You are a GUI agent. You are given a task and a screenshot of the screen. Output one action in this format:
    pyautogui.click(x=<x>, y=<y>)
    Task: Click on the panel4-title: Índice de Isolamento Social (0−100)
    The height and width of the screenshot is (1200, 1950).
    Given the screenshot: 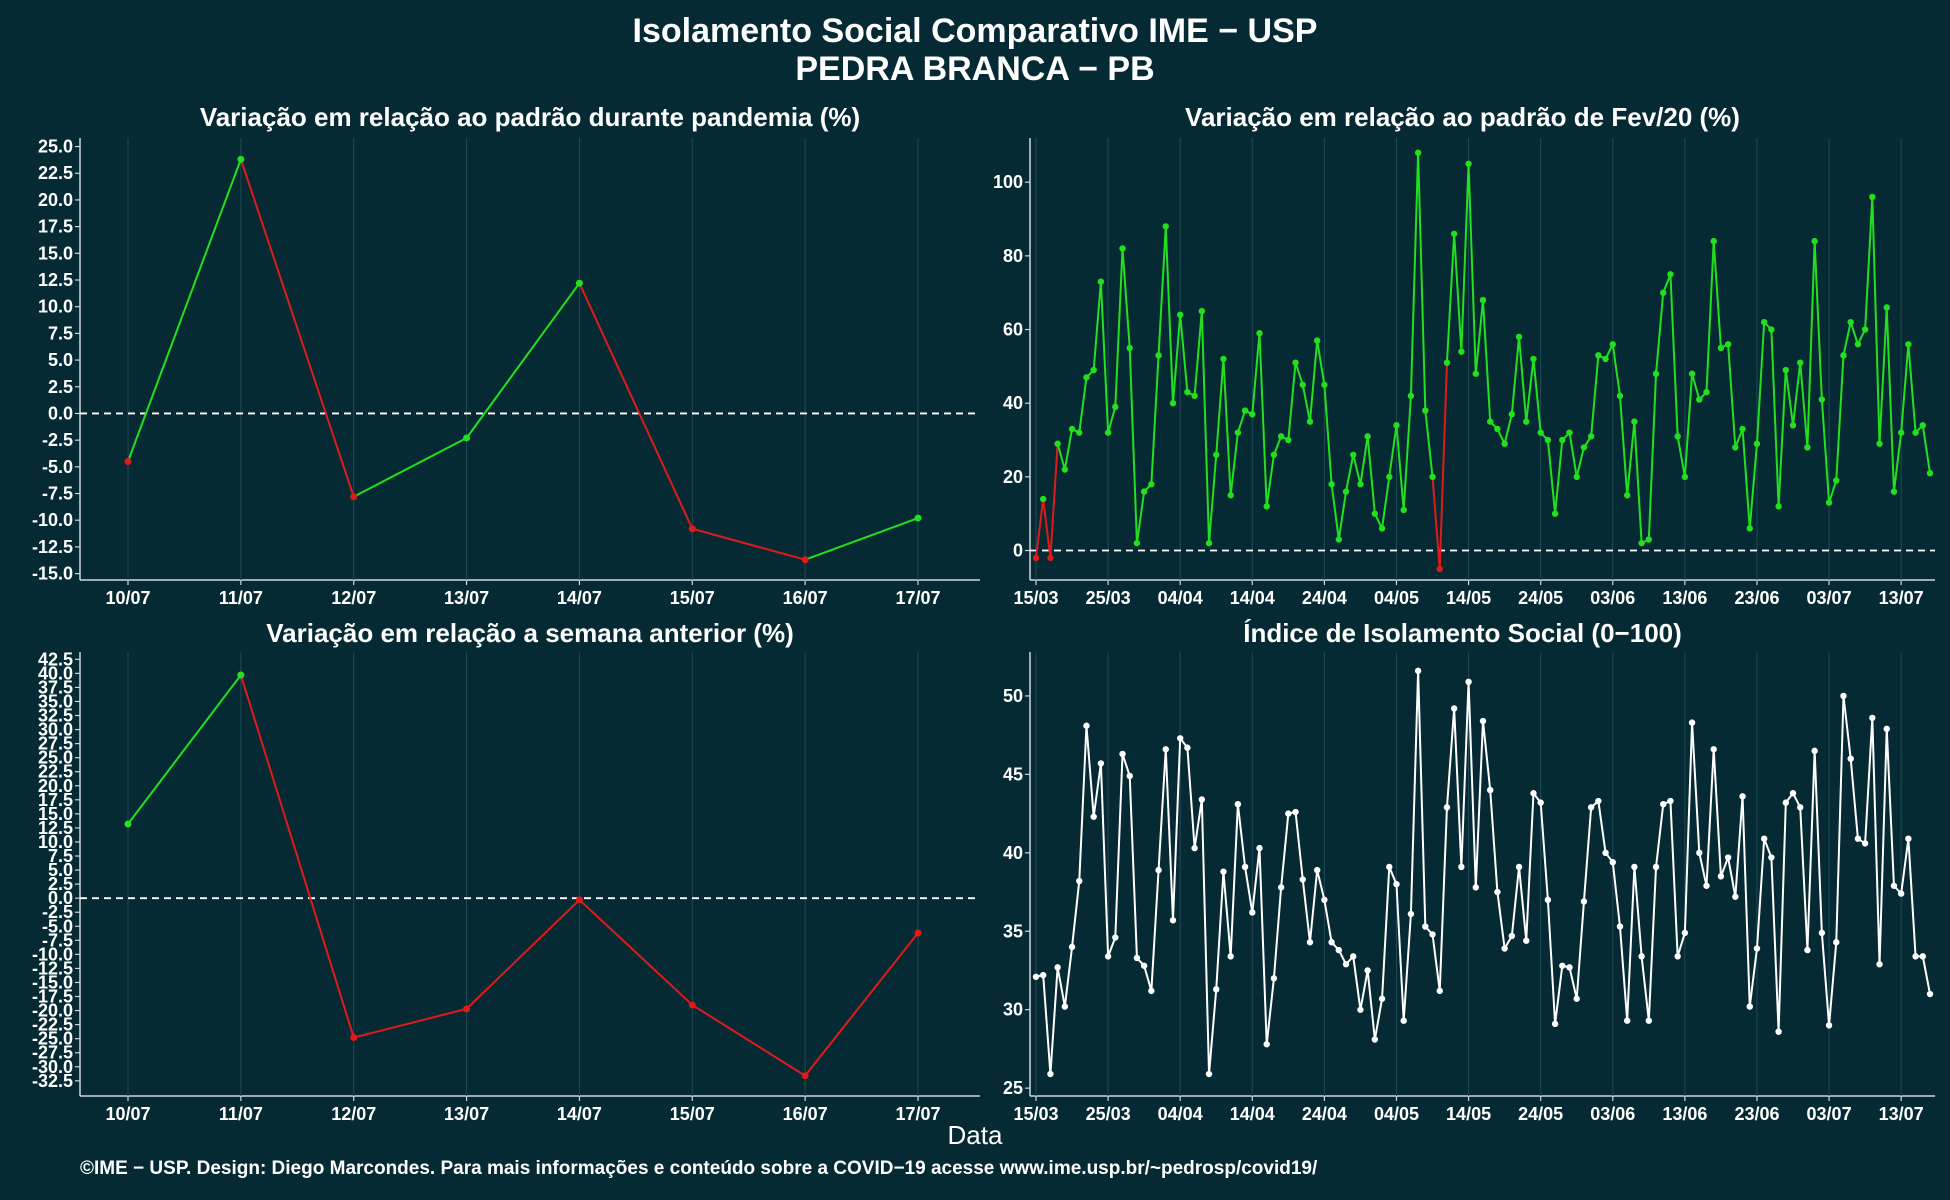 What is the action you would take?
    pyautogui.click(x=1462, y=633)
    